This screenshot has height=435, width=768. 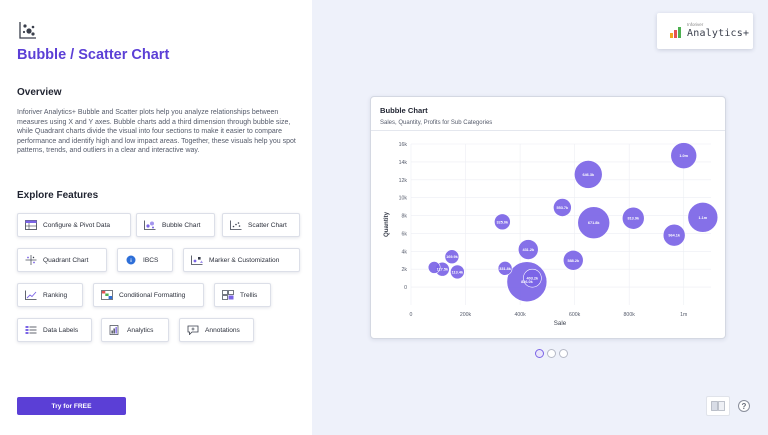 I want to click on feature-label: IBCS, so click(x=151, y=260).